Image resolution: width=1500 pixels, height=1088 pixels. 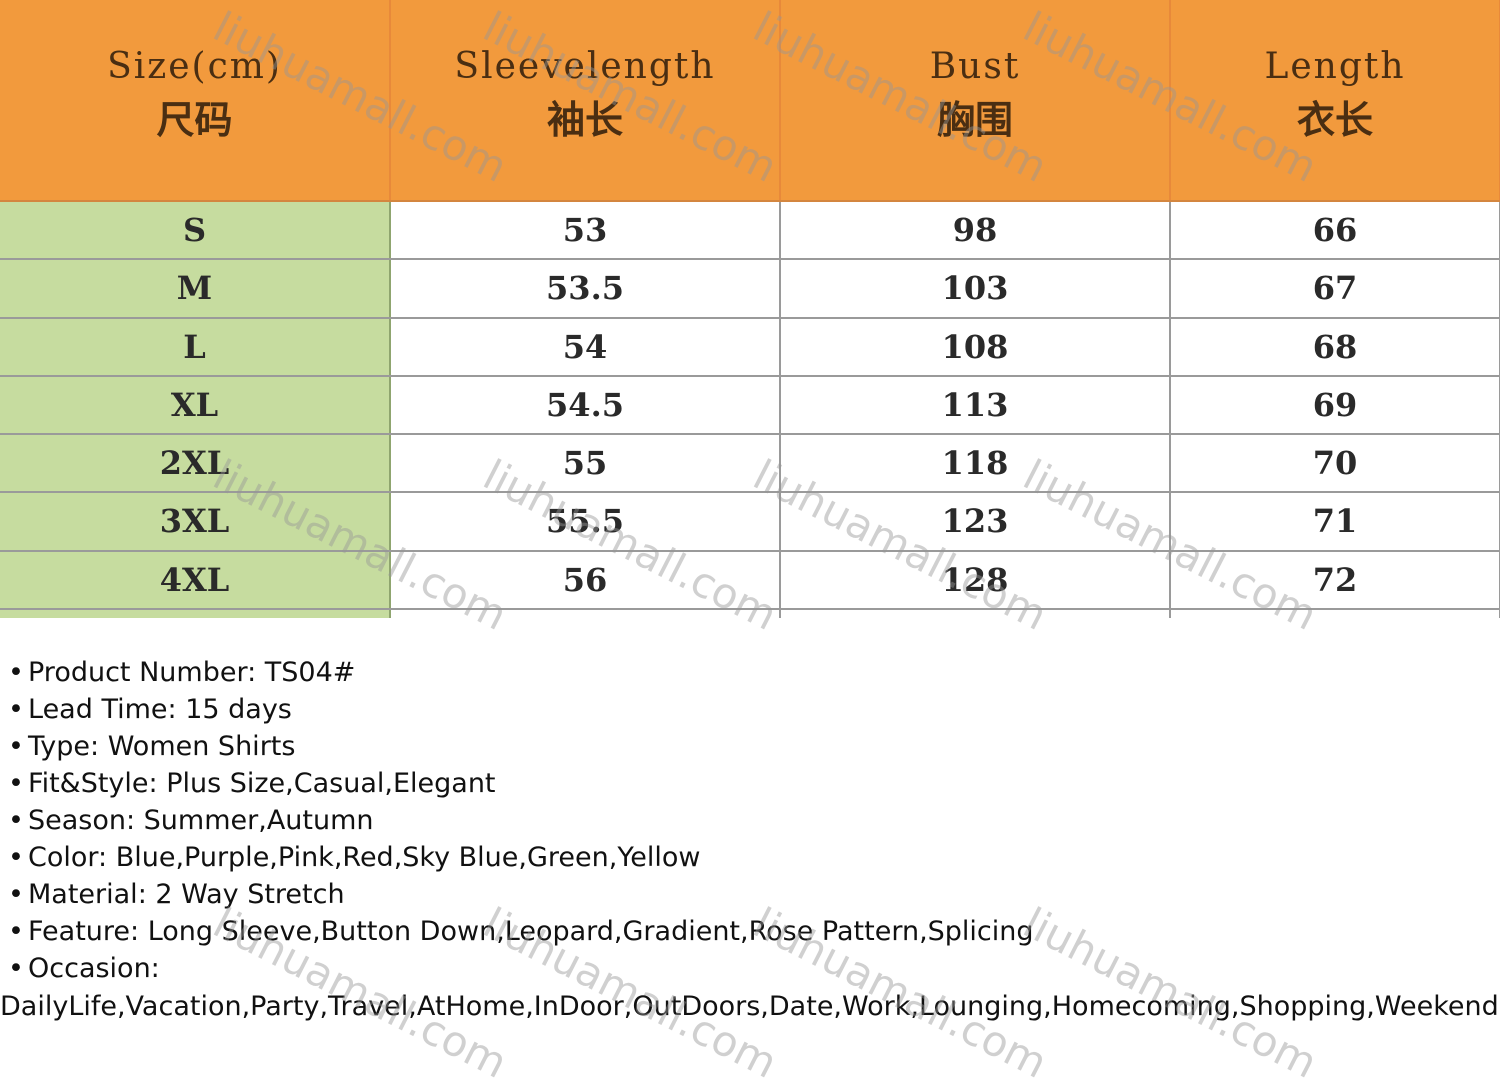 I want to click on table-row: 3XL 55.5 123 71, so click(x=750, y=522).